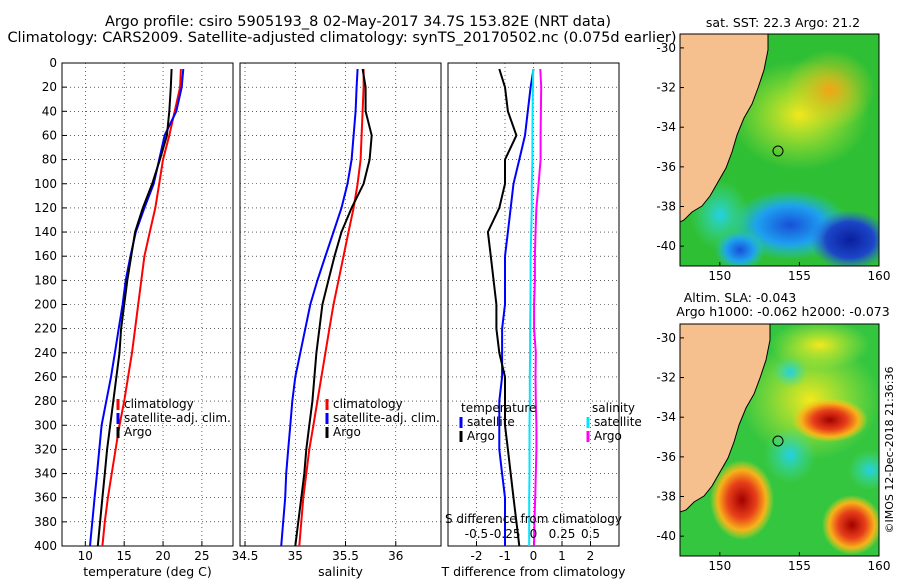 The width and height of the screenshot is (900, 580). Describe the element at coordinates (504, 534) in the screenshot. I see `salinity-difference-tick-label: -0.25` at that location.